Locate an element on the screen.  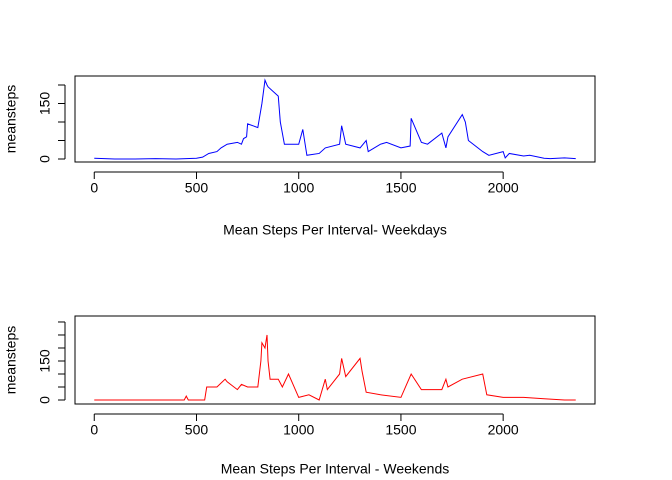
panel-title: Mean Steps Per Interval - Weekends is located at coordinates (335, 469).